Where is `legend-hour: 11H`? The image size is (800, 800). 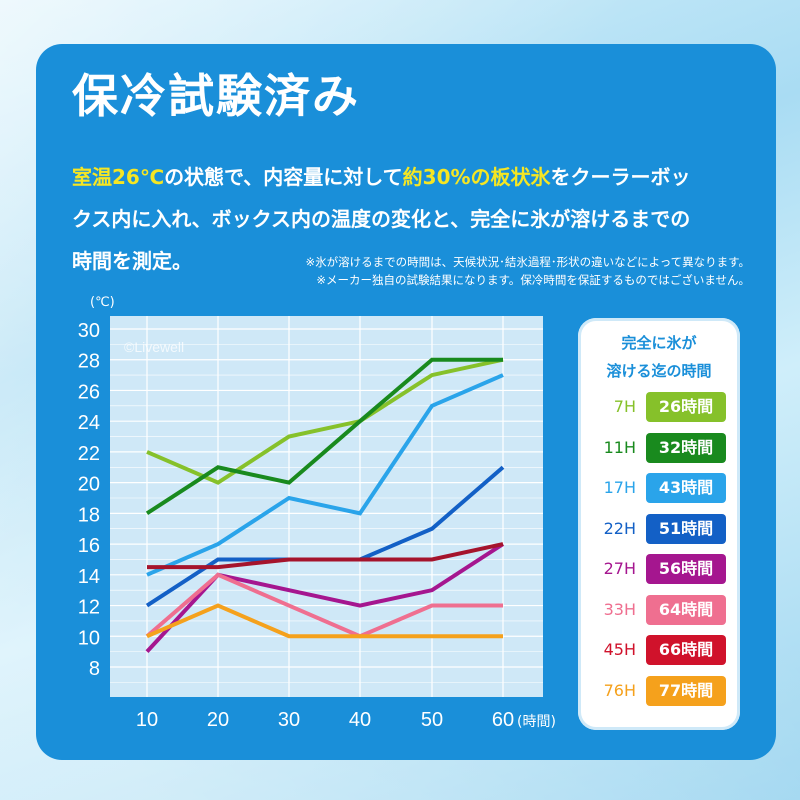
legend-hour: 11H is located at coordinates (619, 447).